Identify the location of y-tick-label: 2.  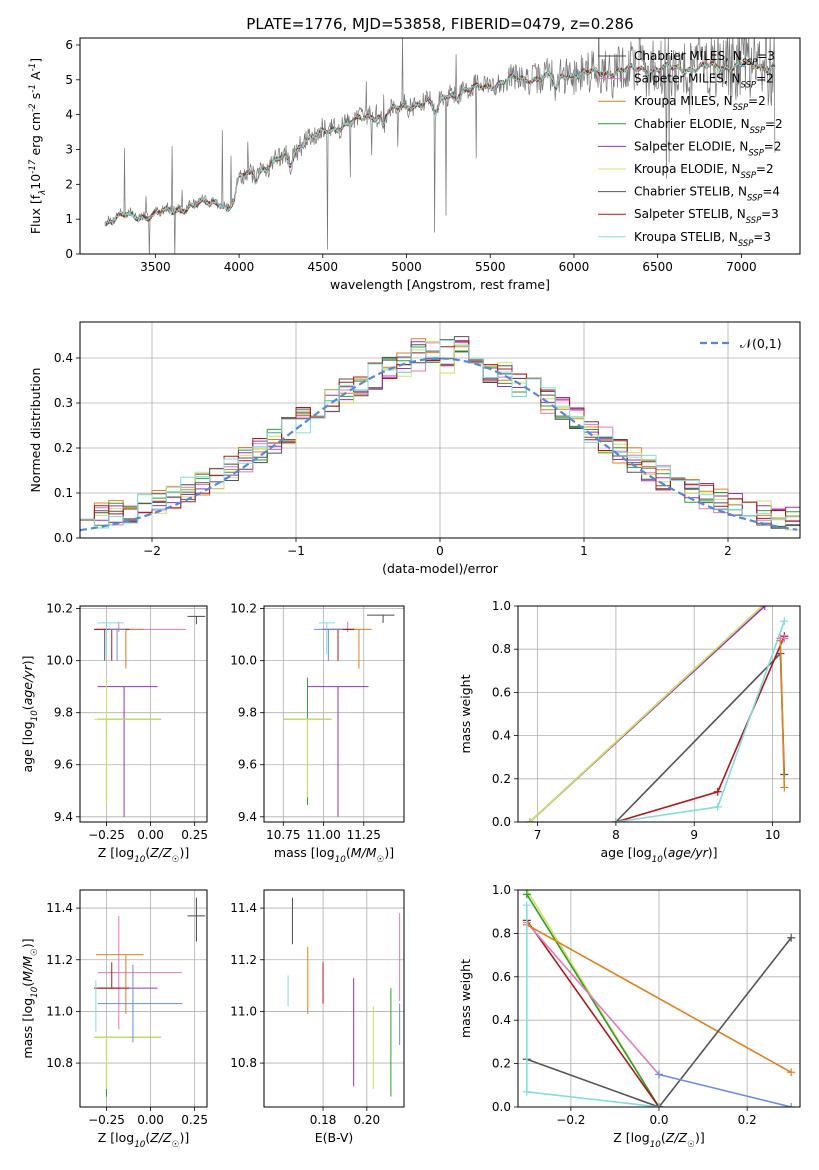
(69, 184).